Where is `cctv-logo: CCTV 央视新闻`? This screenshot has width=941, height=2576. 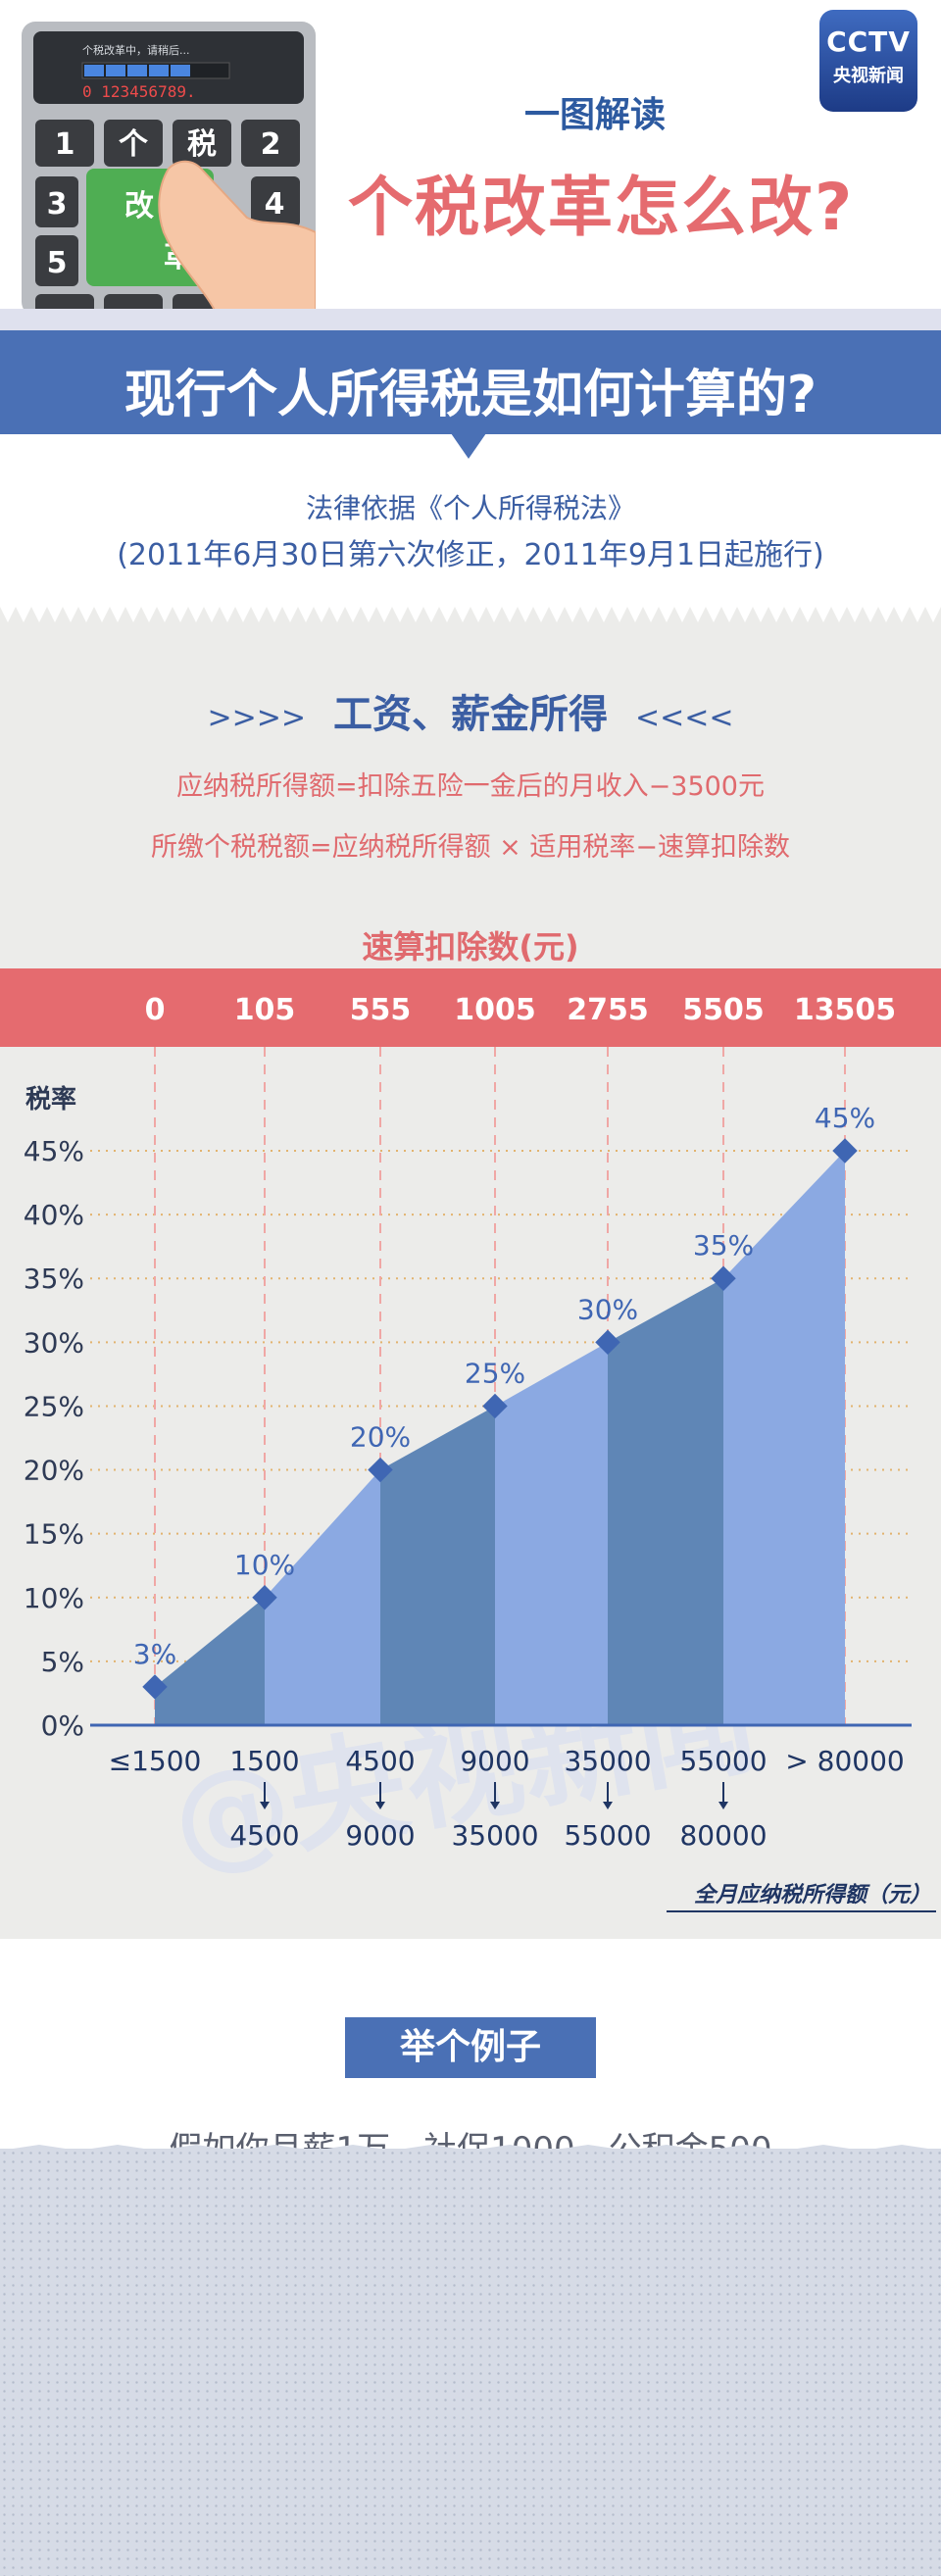 cctv-logo: CCTV 央视新闻 is located at coordinates (868, 61).